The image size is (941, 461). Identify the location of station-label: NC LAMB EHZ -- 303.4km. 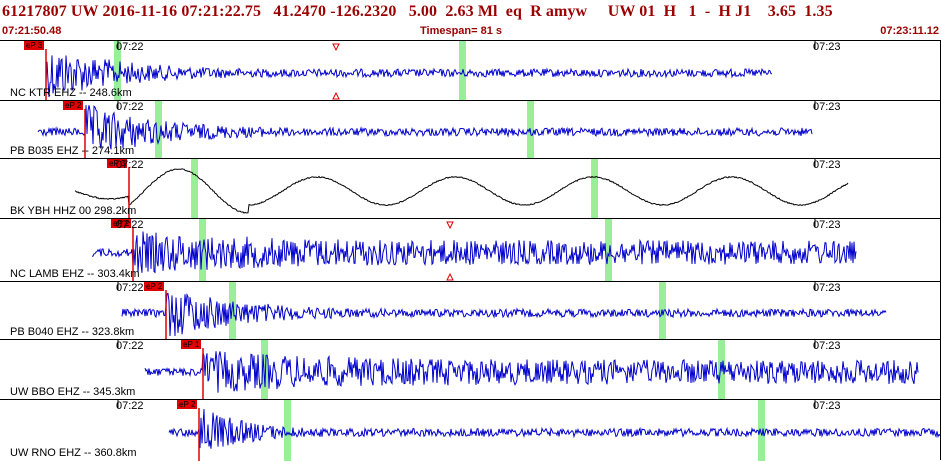
(75, 274).